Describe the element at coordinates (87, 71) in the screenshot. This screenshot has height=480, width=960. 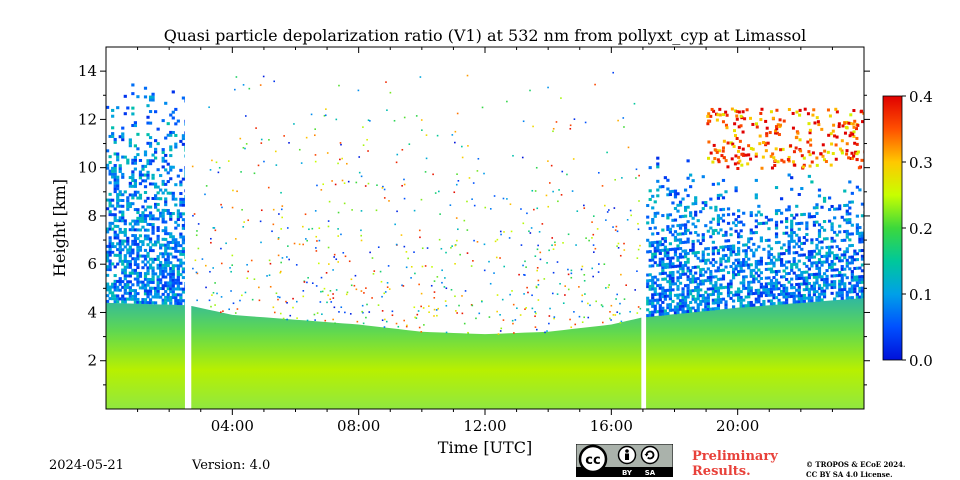
I see `y-tick-label: 14` at that location.